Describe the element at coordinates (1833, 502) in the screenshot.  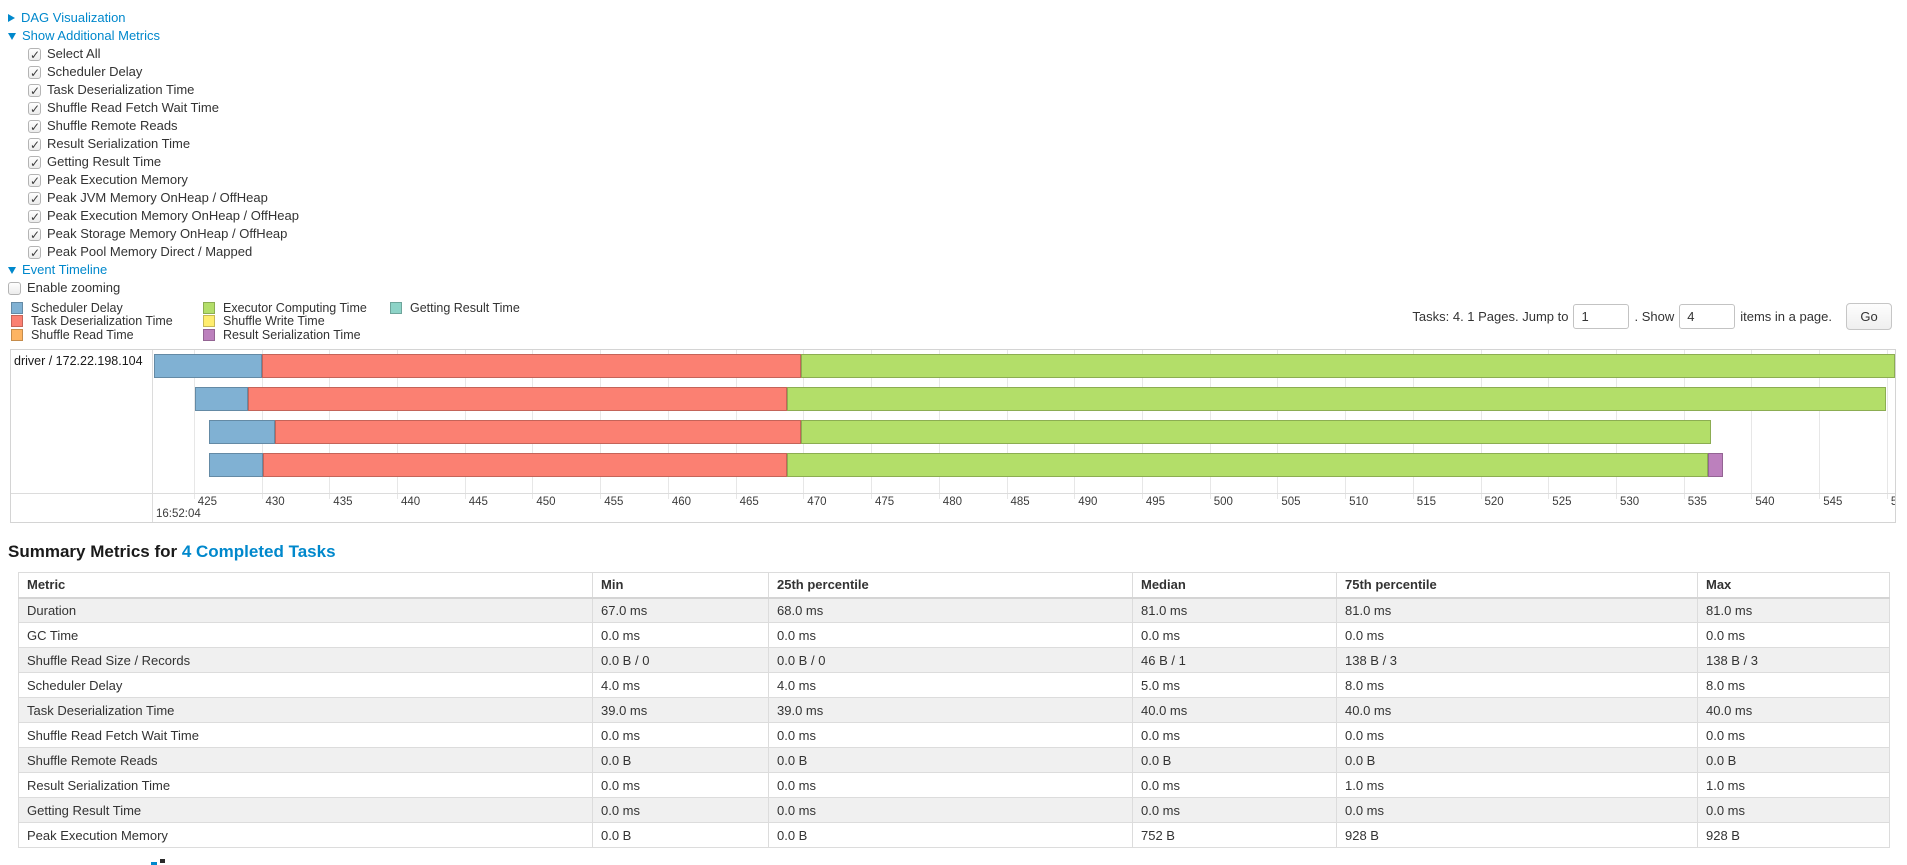
I see `timeline-tick-label: 545` at that location.